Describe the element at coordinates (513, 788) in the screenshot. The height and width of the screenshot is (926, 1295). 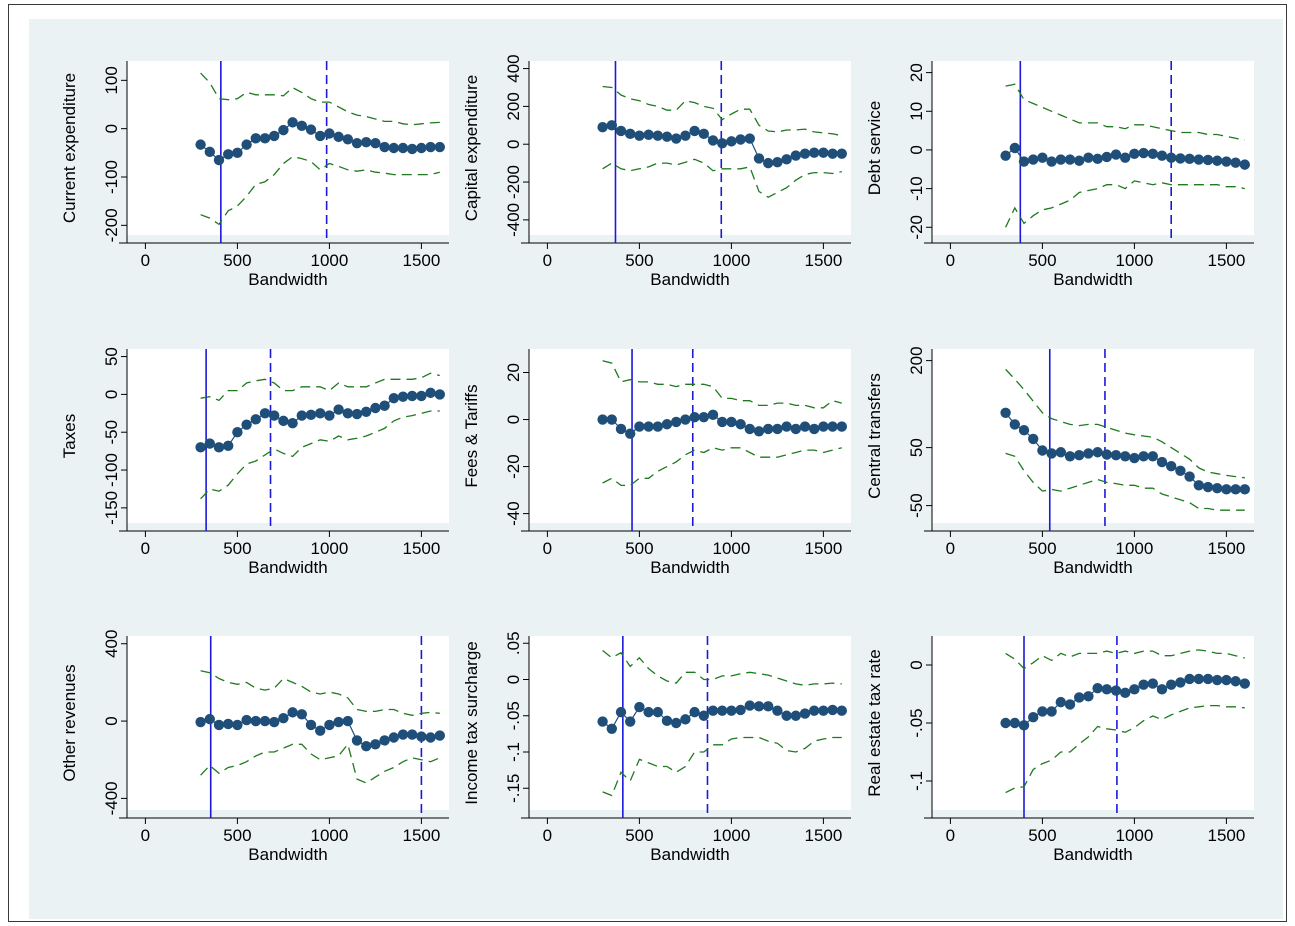
I see `y-tick-label: -.15` at that location.